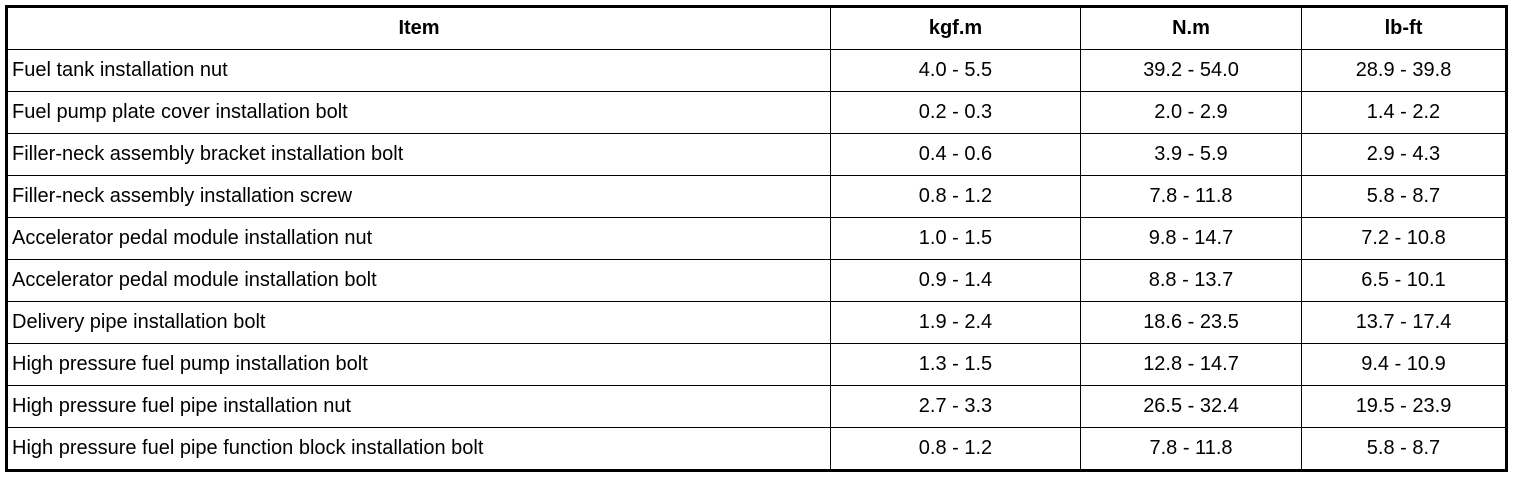 This screenshot has width=1520, height=480. I want to click on lbft-cell: 2.9 - 4.3, so click(1404, 154).